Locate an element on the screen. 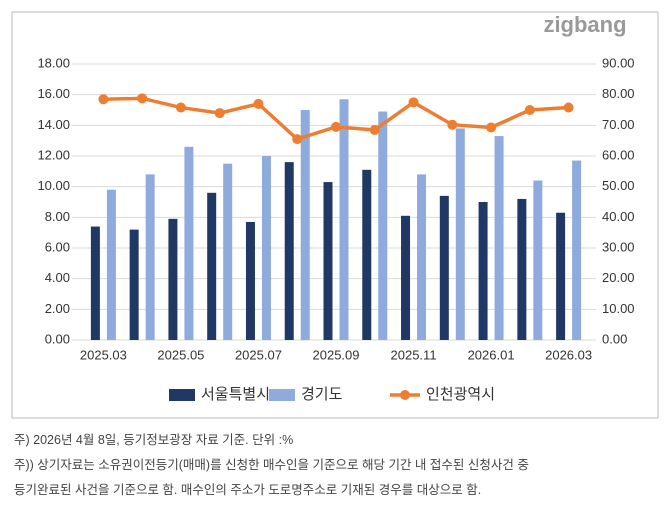  y2-tick-label: 40.00 is located at coordinates (618, 216).